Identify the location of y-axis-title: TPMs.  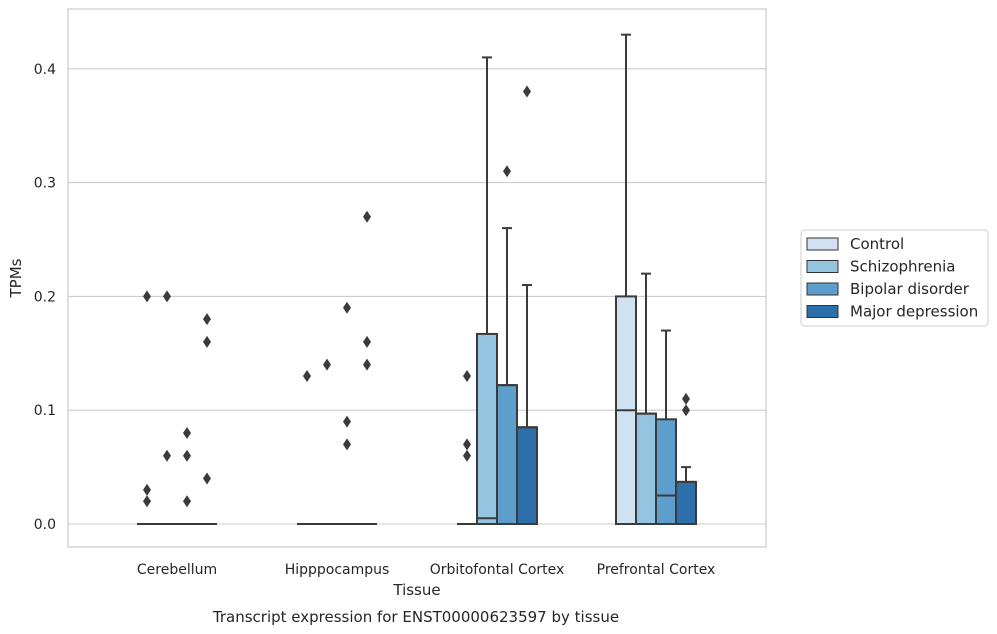
(16, 278).